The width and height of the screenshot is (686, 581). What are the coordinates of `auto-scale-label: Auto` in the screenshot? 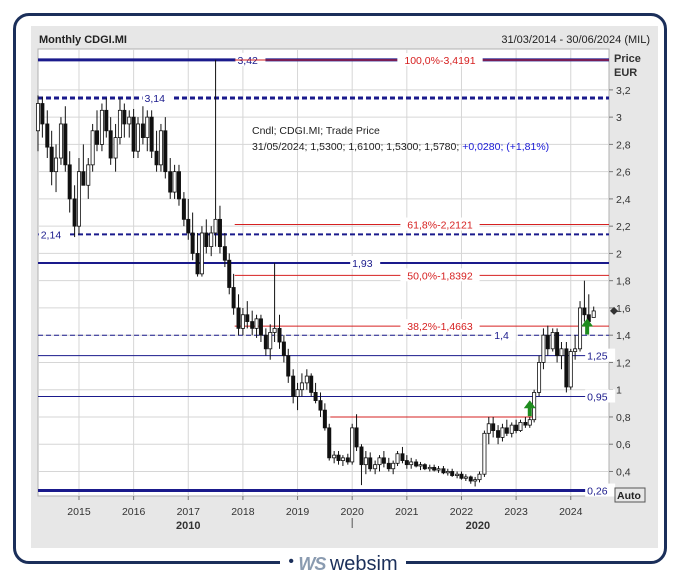 It's located at (629, 496).